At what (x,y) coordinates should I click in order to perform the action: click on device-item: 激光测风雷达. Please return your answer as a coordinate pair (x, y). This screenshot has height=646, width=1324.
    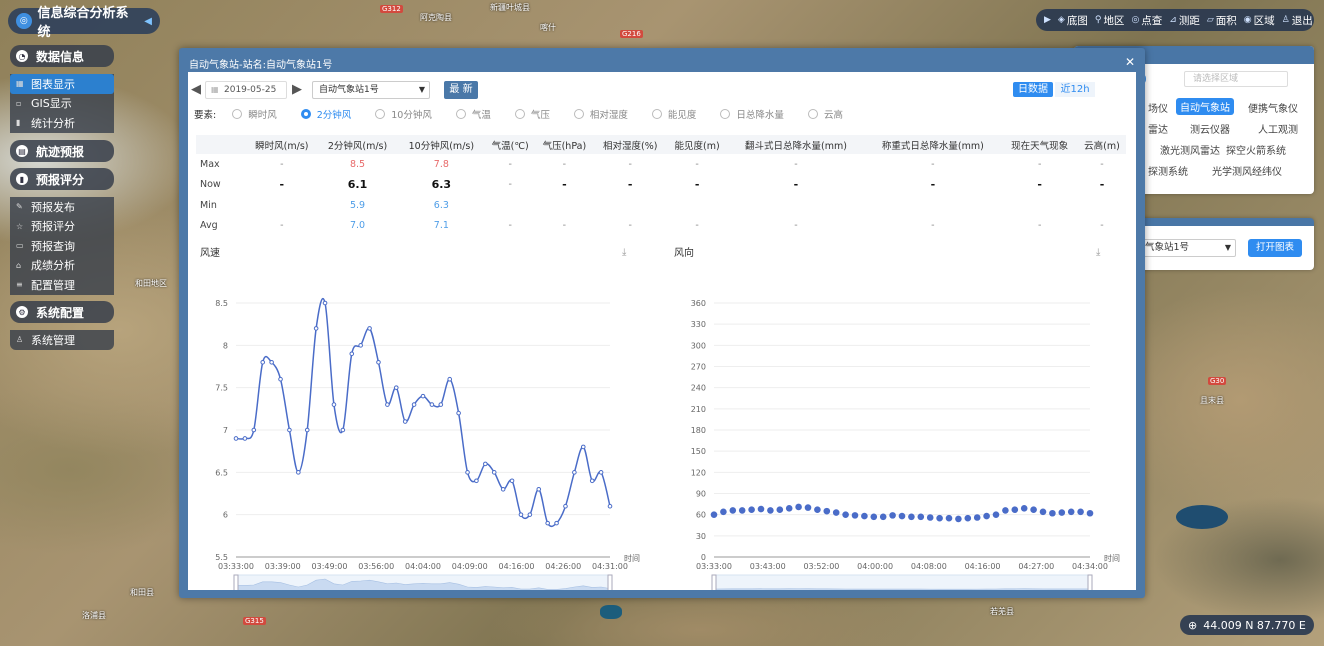
    Looking at the image, I should click on (1190, 151).